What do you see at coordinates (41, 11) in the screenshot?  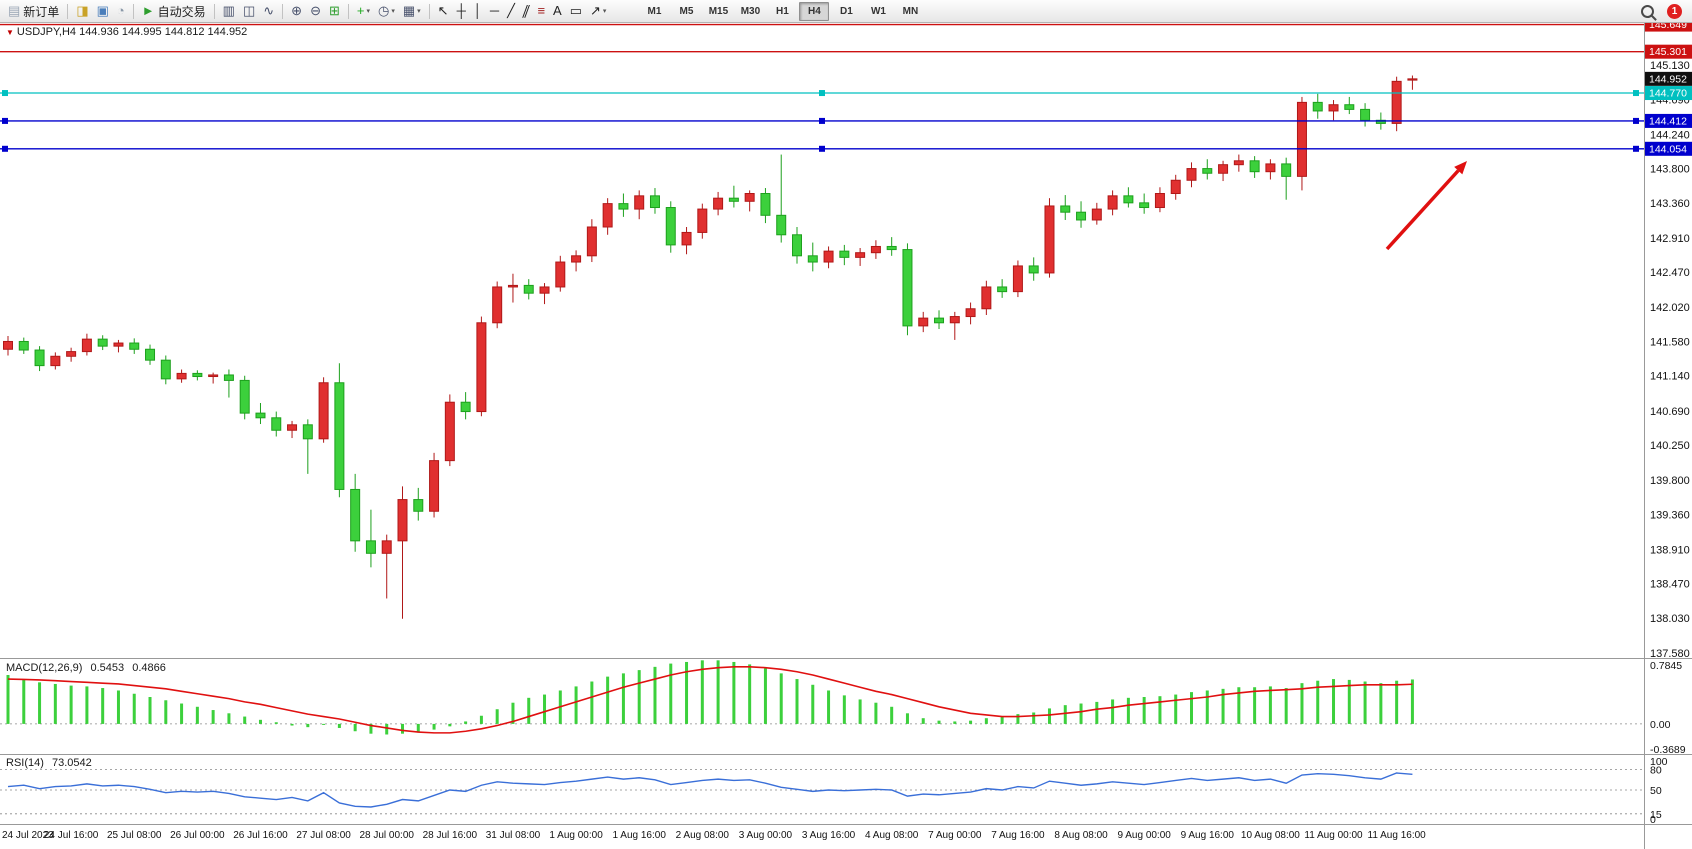 I see `new-order-button-label: 新订单` at bounding box center [41, 11].